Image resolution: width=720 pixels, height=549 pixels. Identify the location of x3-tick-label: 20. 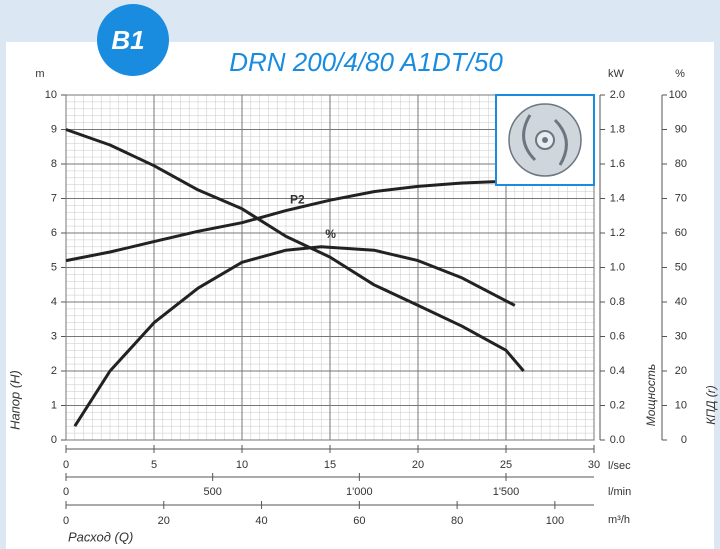
(164, 521).